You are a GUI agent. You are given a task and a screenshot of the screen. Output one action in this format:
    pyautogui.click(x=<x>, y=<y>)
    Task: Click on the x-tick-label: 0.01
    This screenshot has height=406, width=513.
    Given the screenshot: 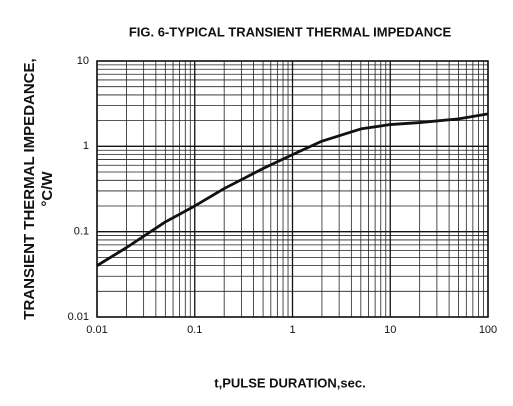 What is the action you would take?
    pyautogui.click(x=96, y=330)
    